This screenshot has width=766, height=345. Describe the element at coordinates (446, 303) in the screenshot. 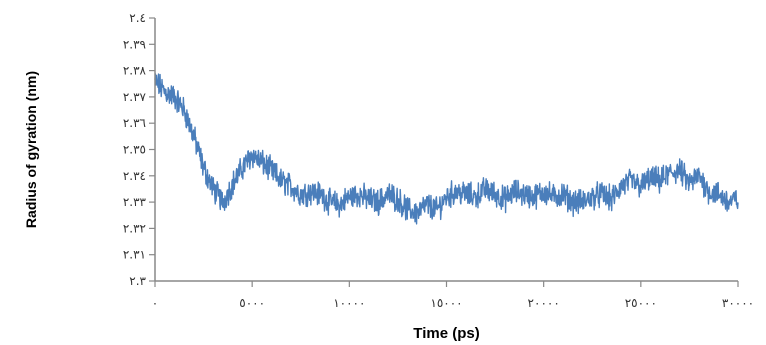

I see `x-tick-label: ١٥٠٠٠` at that location.